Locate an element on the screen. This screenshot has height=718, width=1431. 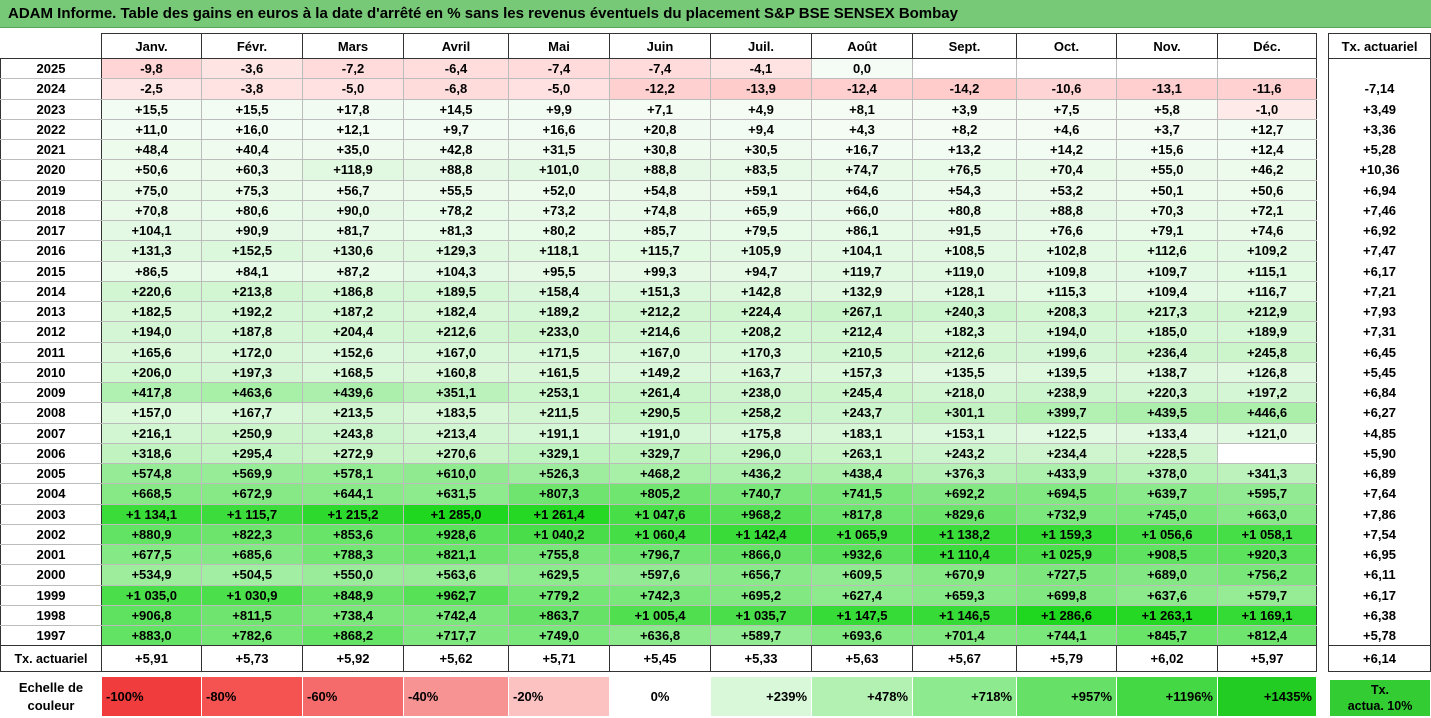
value-cell: +1 169,1 is located at coordinates (1267, 615).